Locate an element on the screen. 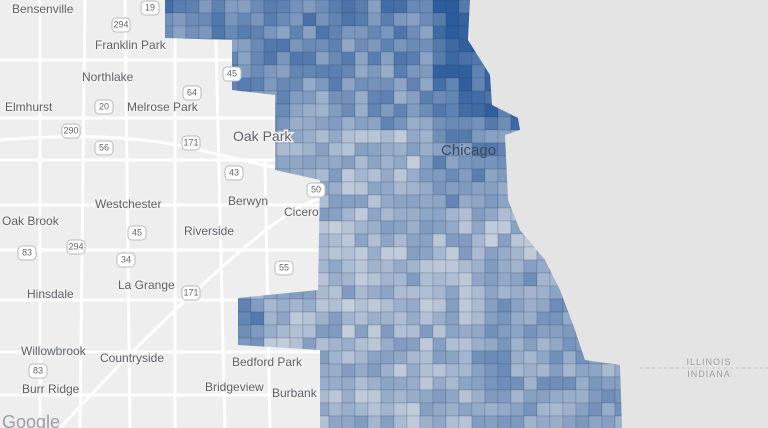  shield: 83 is located at coordinates (27, 252).